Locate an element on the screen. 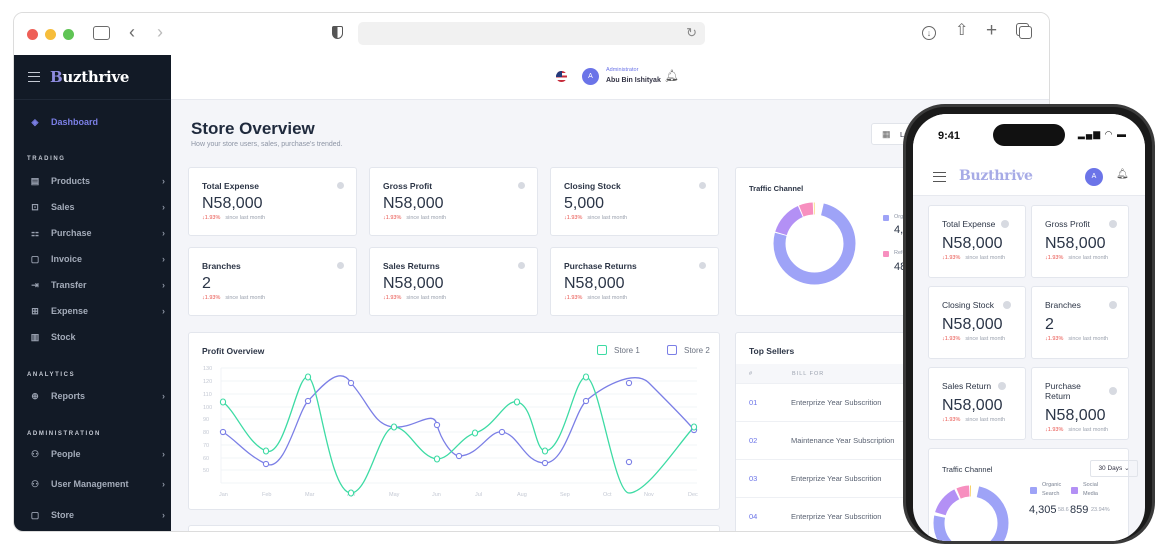 The height and width of the screenshot is (544, 1160). back-icon: ‹ is located at coordinates (132, 32).